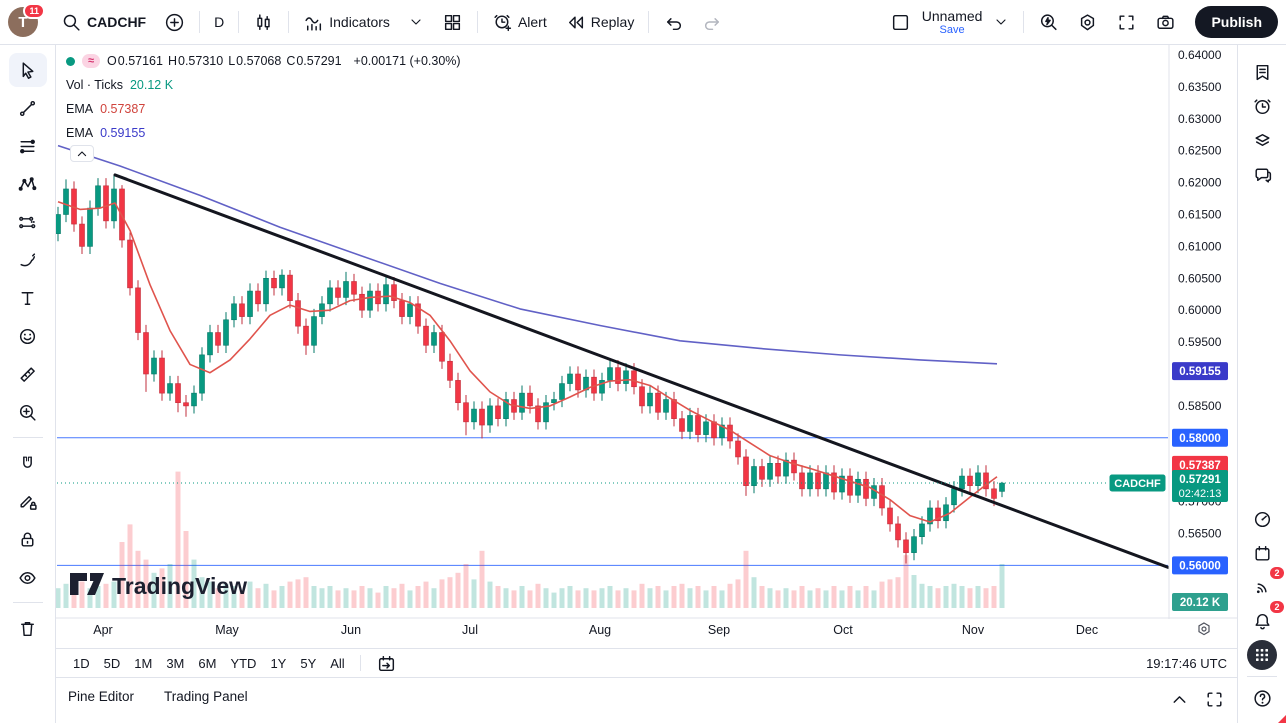 The height and width of the screenshot is (723, 1286). What do you see at coordinates (952, 15) in the screenshot?
I see `layout-name: Unnamed` at bounding box center [952, 15].